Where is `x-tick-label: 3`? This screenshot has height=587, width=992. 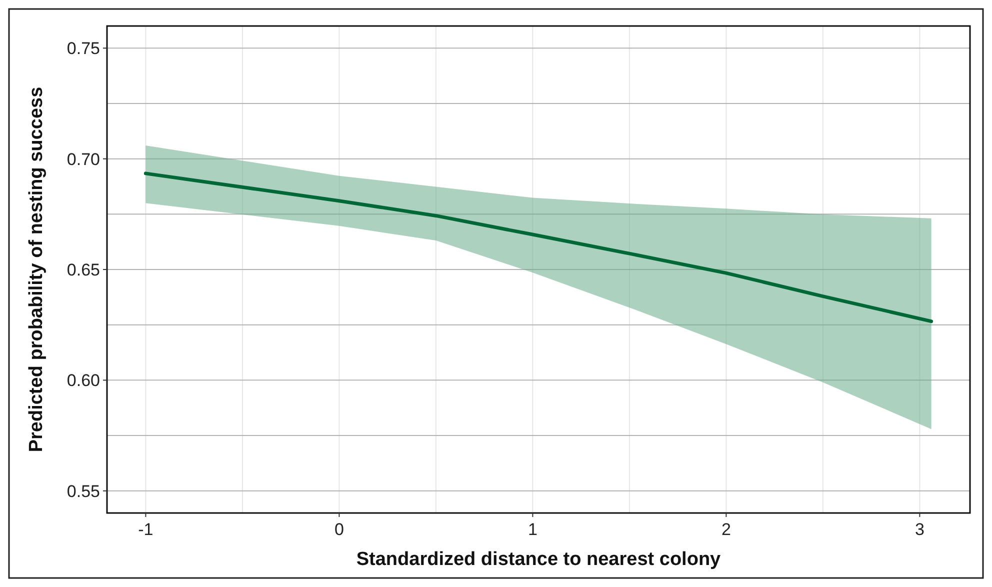
x-tick-label: 3 is located at coordinates (919, 529).